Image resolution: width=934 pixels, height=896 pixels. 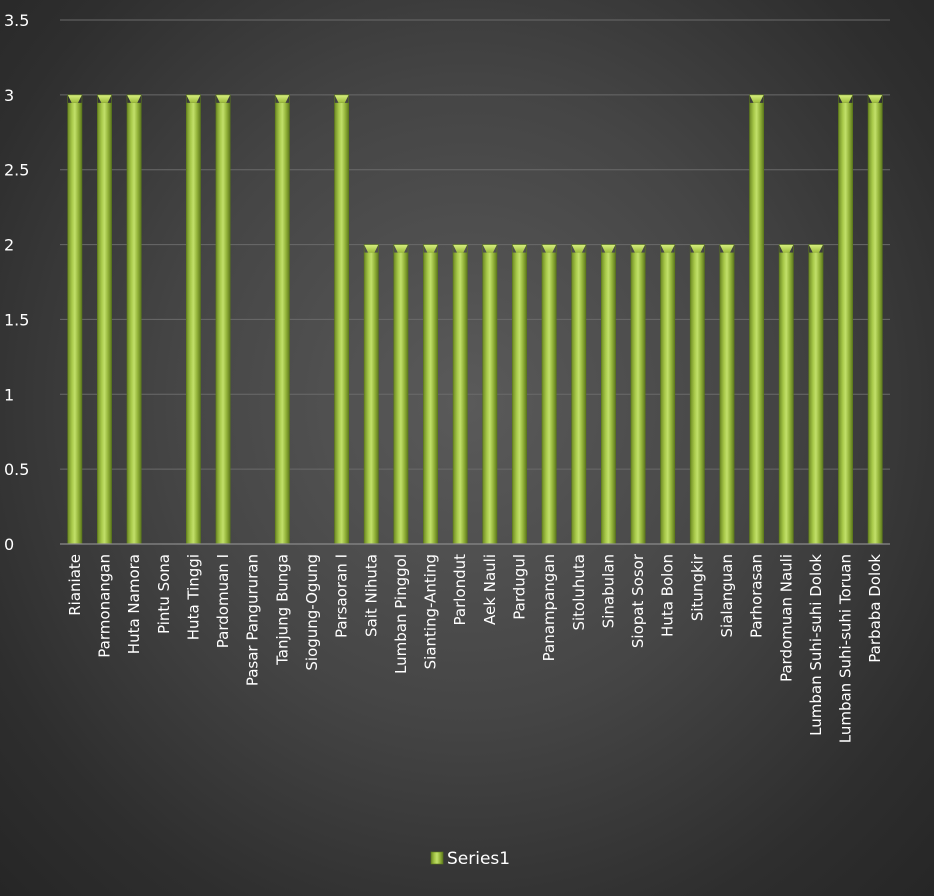 I want to click on x-tick-label: Lumban Suhi-suhi Toruan, so click(x=846, y=648).